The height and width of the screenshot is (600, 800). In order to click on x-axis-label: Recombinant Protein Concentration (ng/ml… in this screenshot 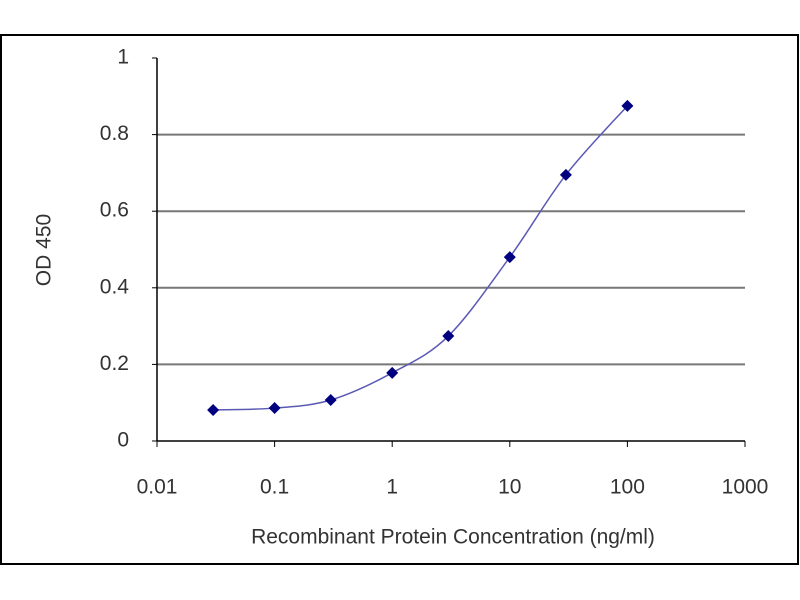, I will do `click(453, 537)`.